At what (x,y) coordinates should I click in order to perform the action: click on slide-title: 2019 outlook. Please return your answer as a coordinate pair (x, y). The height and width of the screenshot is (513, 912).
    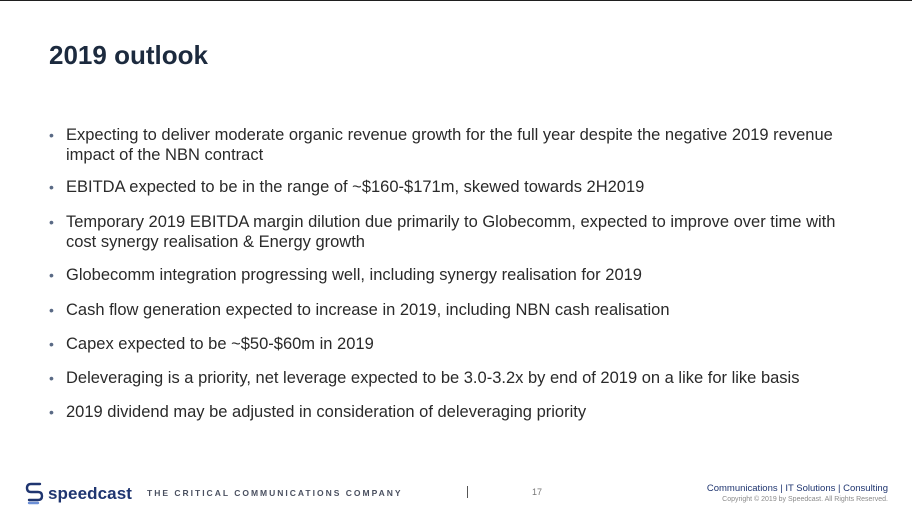
    Looking at the image, I should click on (128, 55).